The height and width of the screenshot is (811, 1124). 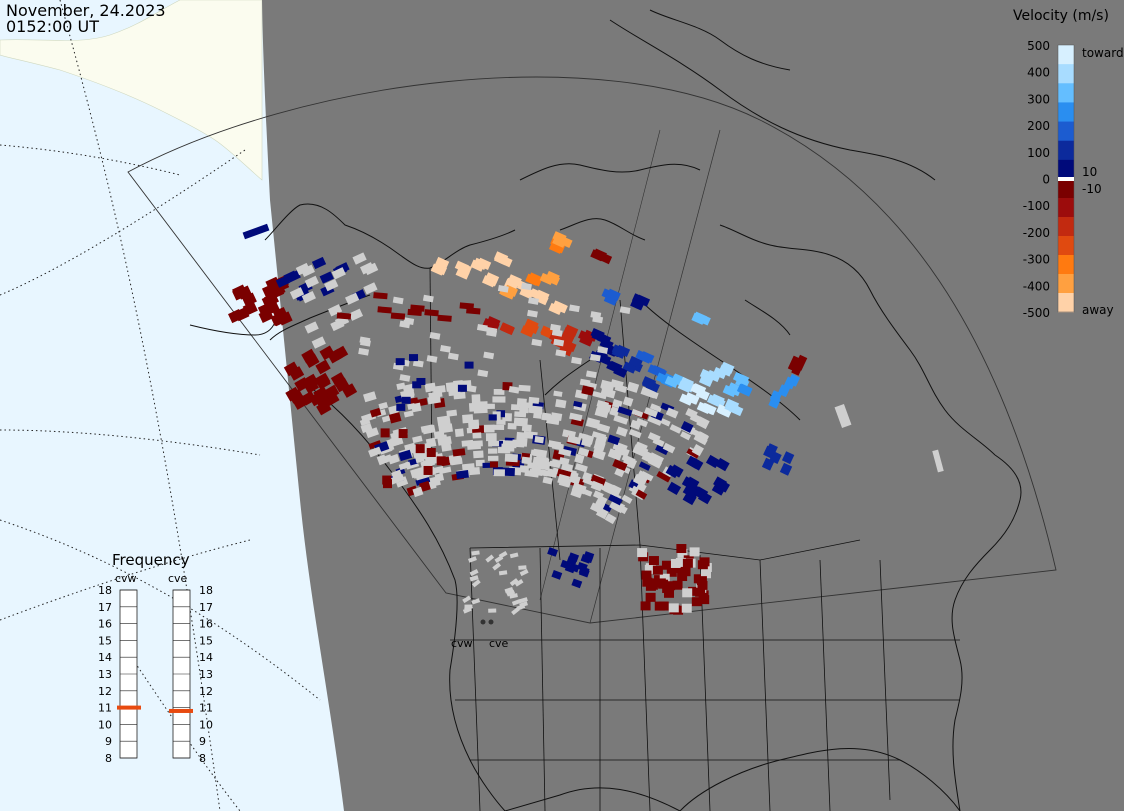 I want to click on legend-away-label: away, so click(x=1098, y=310).